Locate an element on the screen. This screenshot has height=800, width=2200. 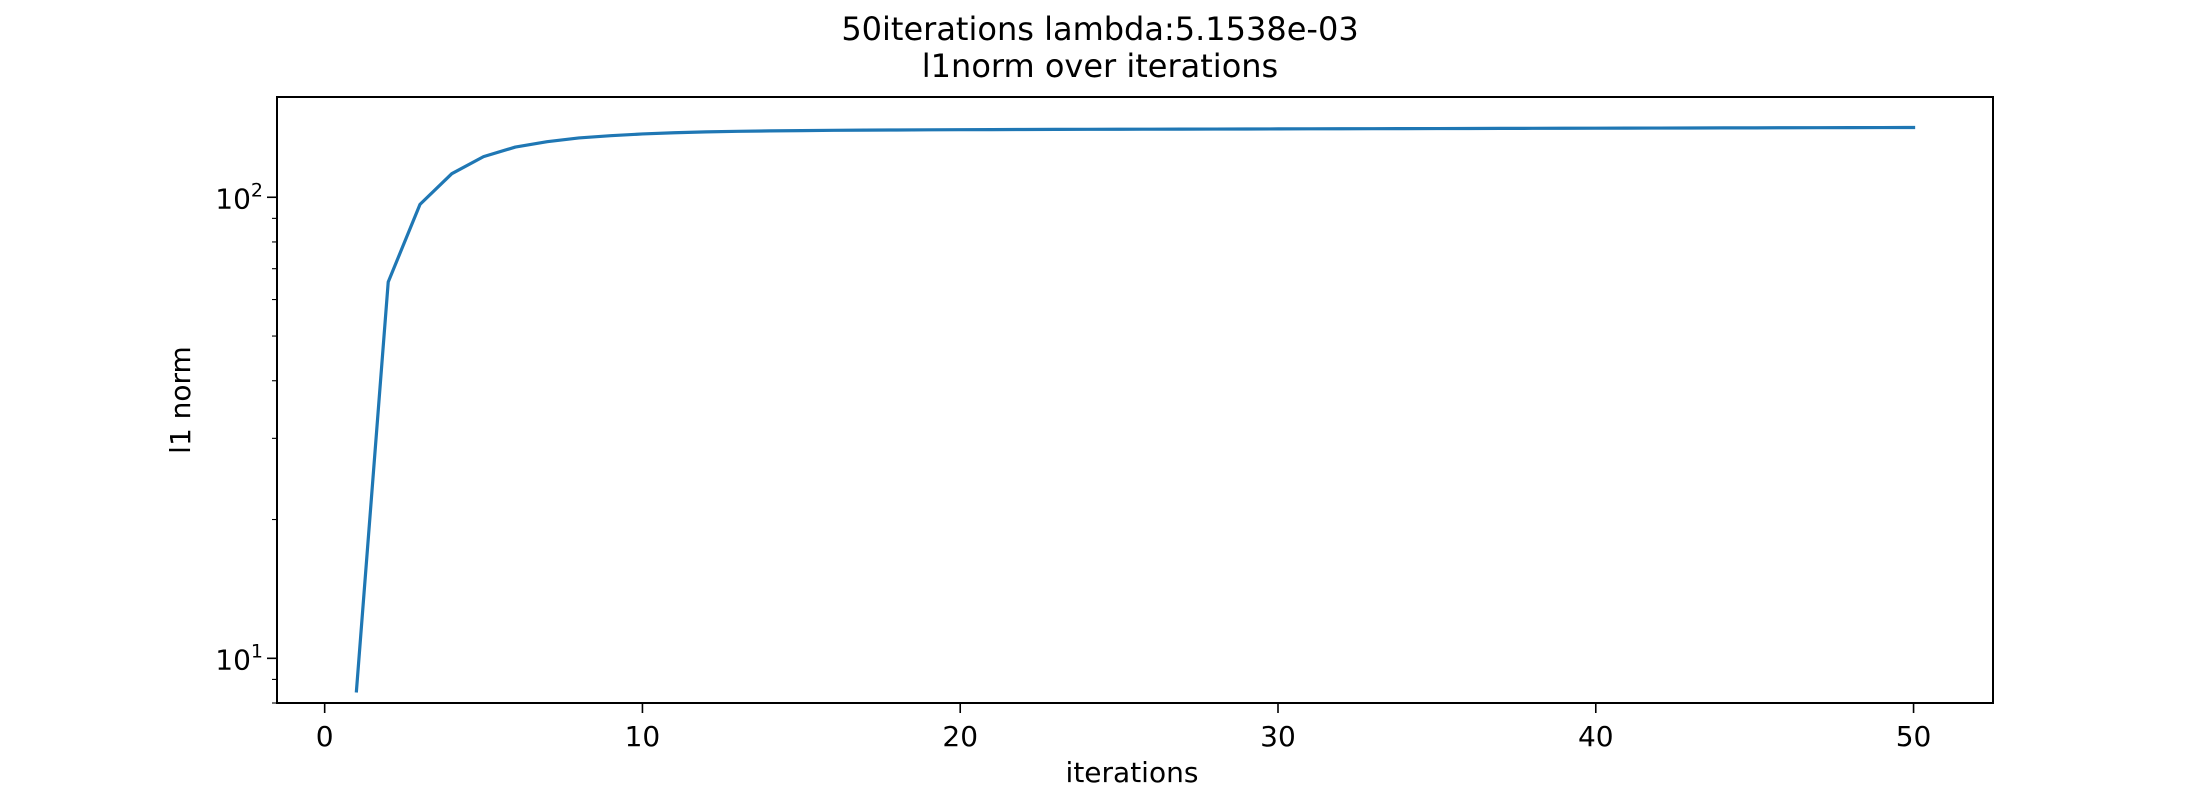
y-tick-label-exponent: 1 is located at coordinates (257, 651).